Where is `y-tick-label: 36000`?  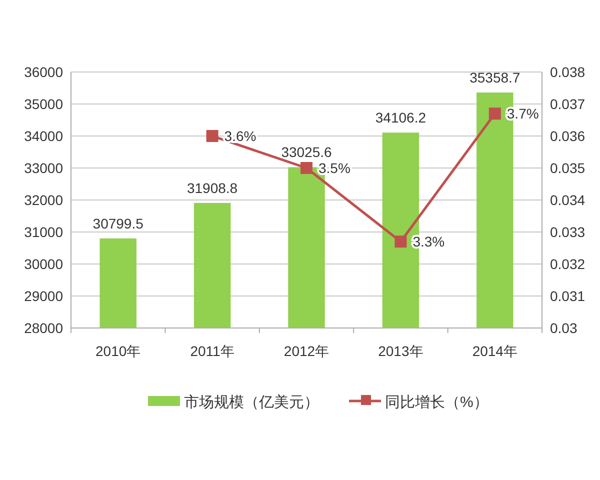
y-tick-label: 36000 is located at coordinates (44, 72).